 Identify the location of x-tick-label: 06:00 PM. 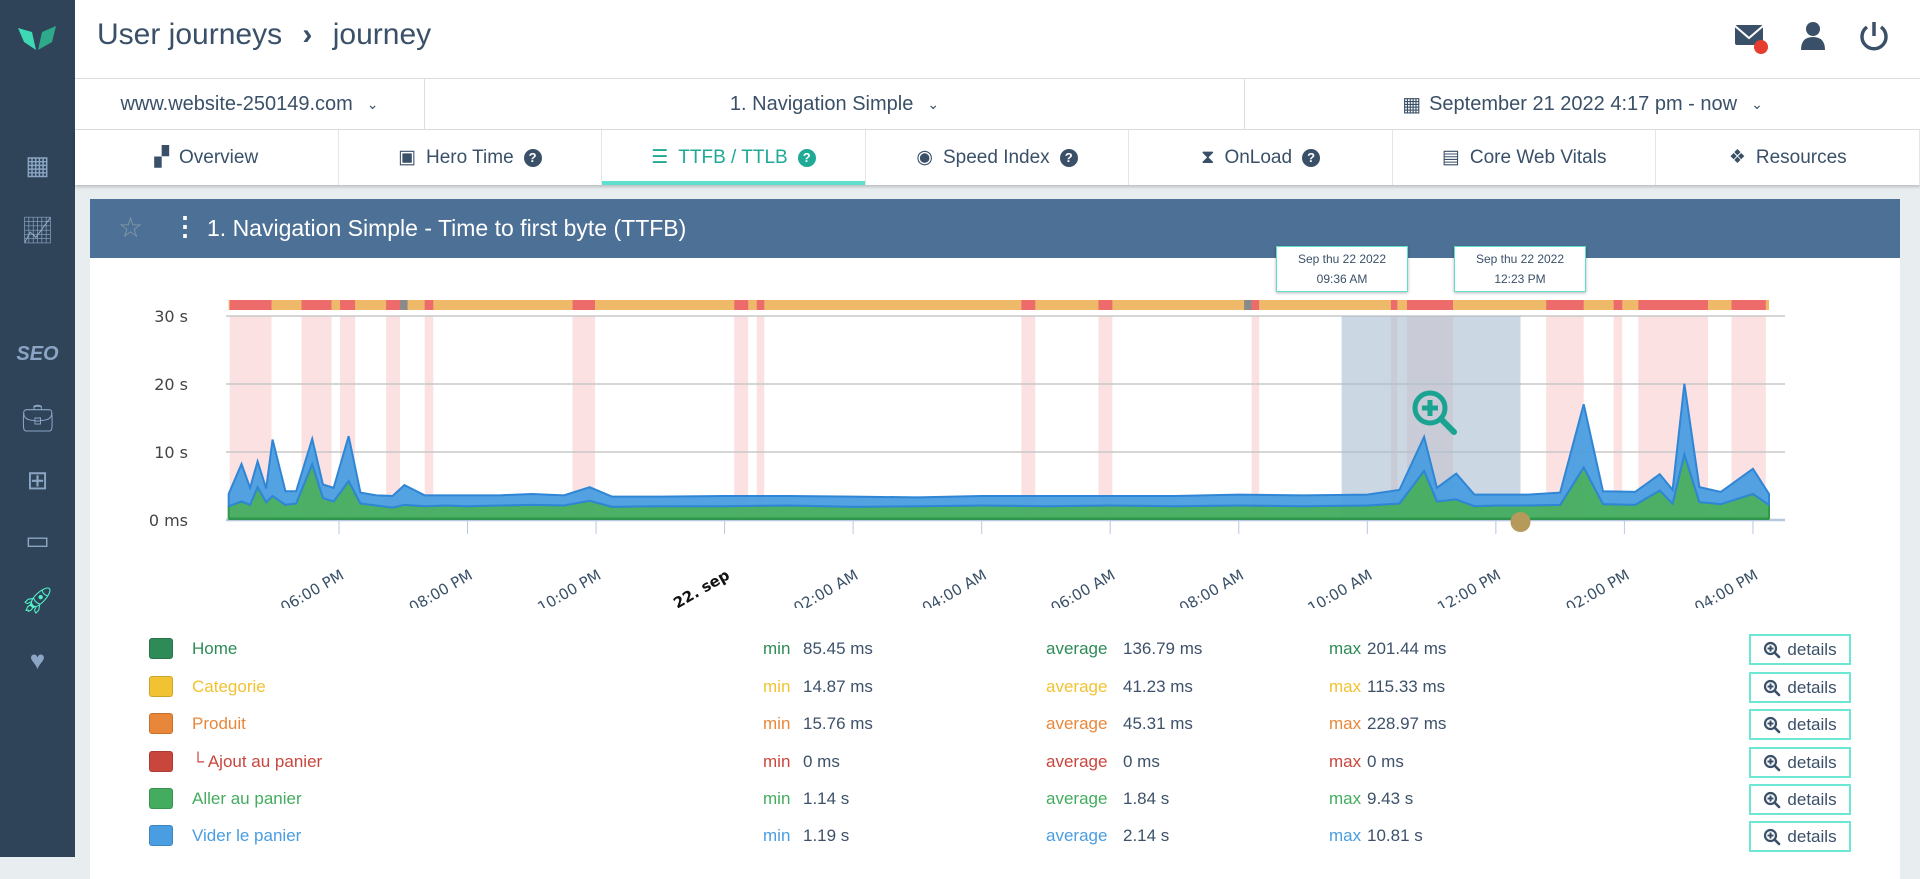
(312, 587).